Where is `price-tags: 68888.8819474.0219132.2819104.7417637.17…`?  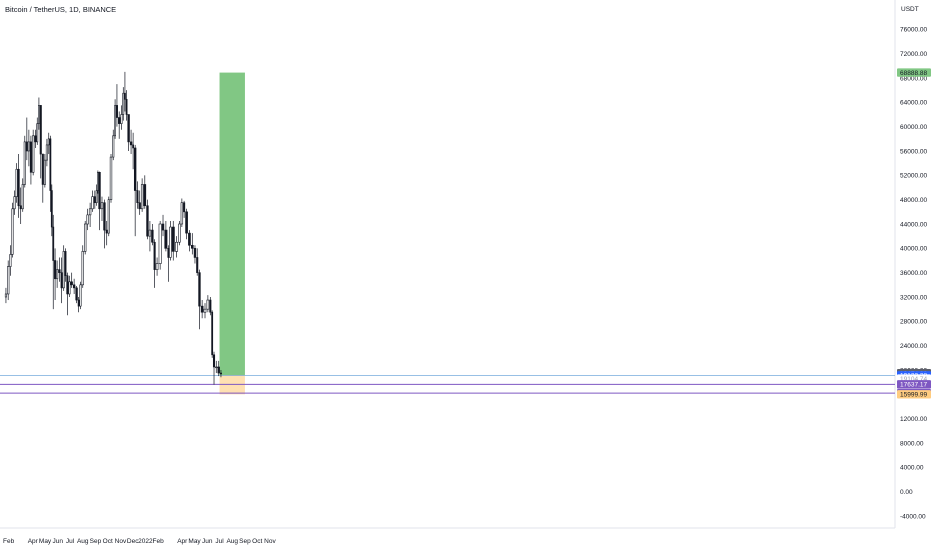
price-tags: 68888.8819474.0219132.2819104.7417637.17… is located at coordinates (914, 233).